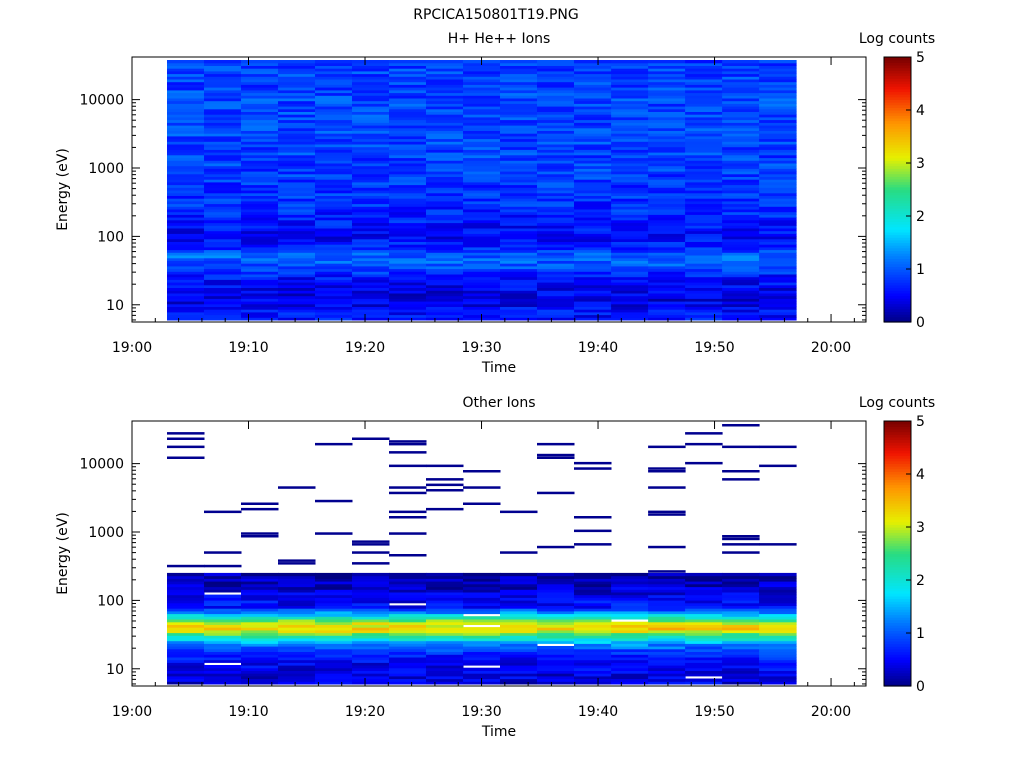 The width and height of the screenshot is (1024, 768). I want to click on colorbar-tick-label: 0, so click(920, 323).